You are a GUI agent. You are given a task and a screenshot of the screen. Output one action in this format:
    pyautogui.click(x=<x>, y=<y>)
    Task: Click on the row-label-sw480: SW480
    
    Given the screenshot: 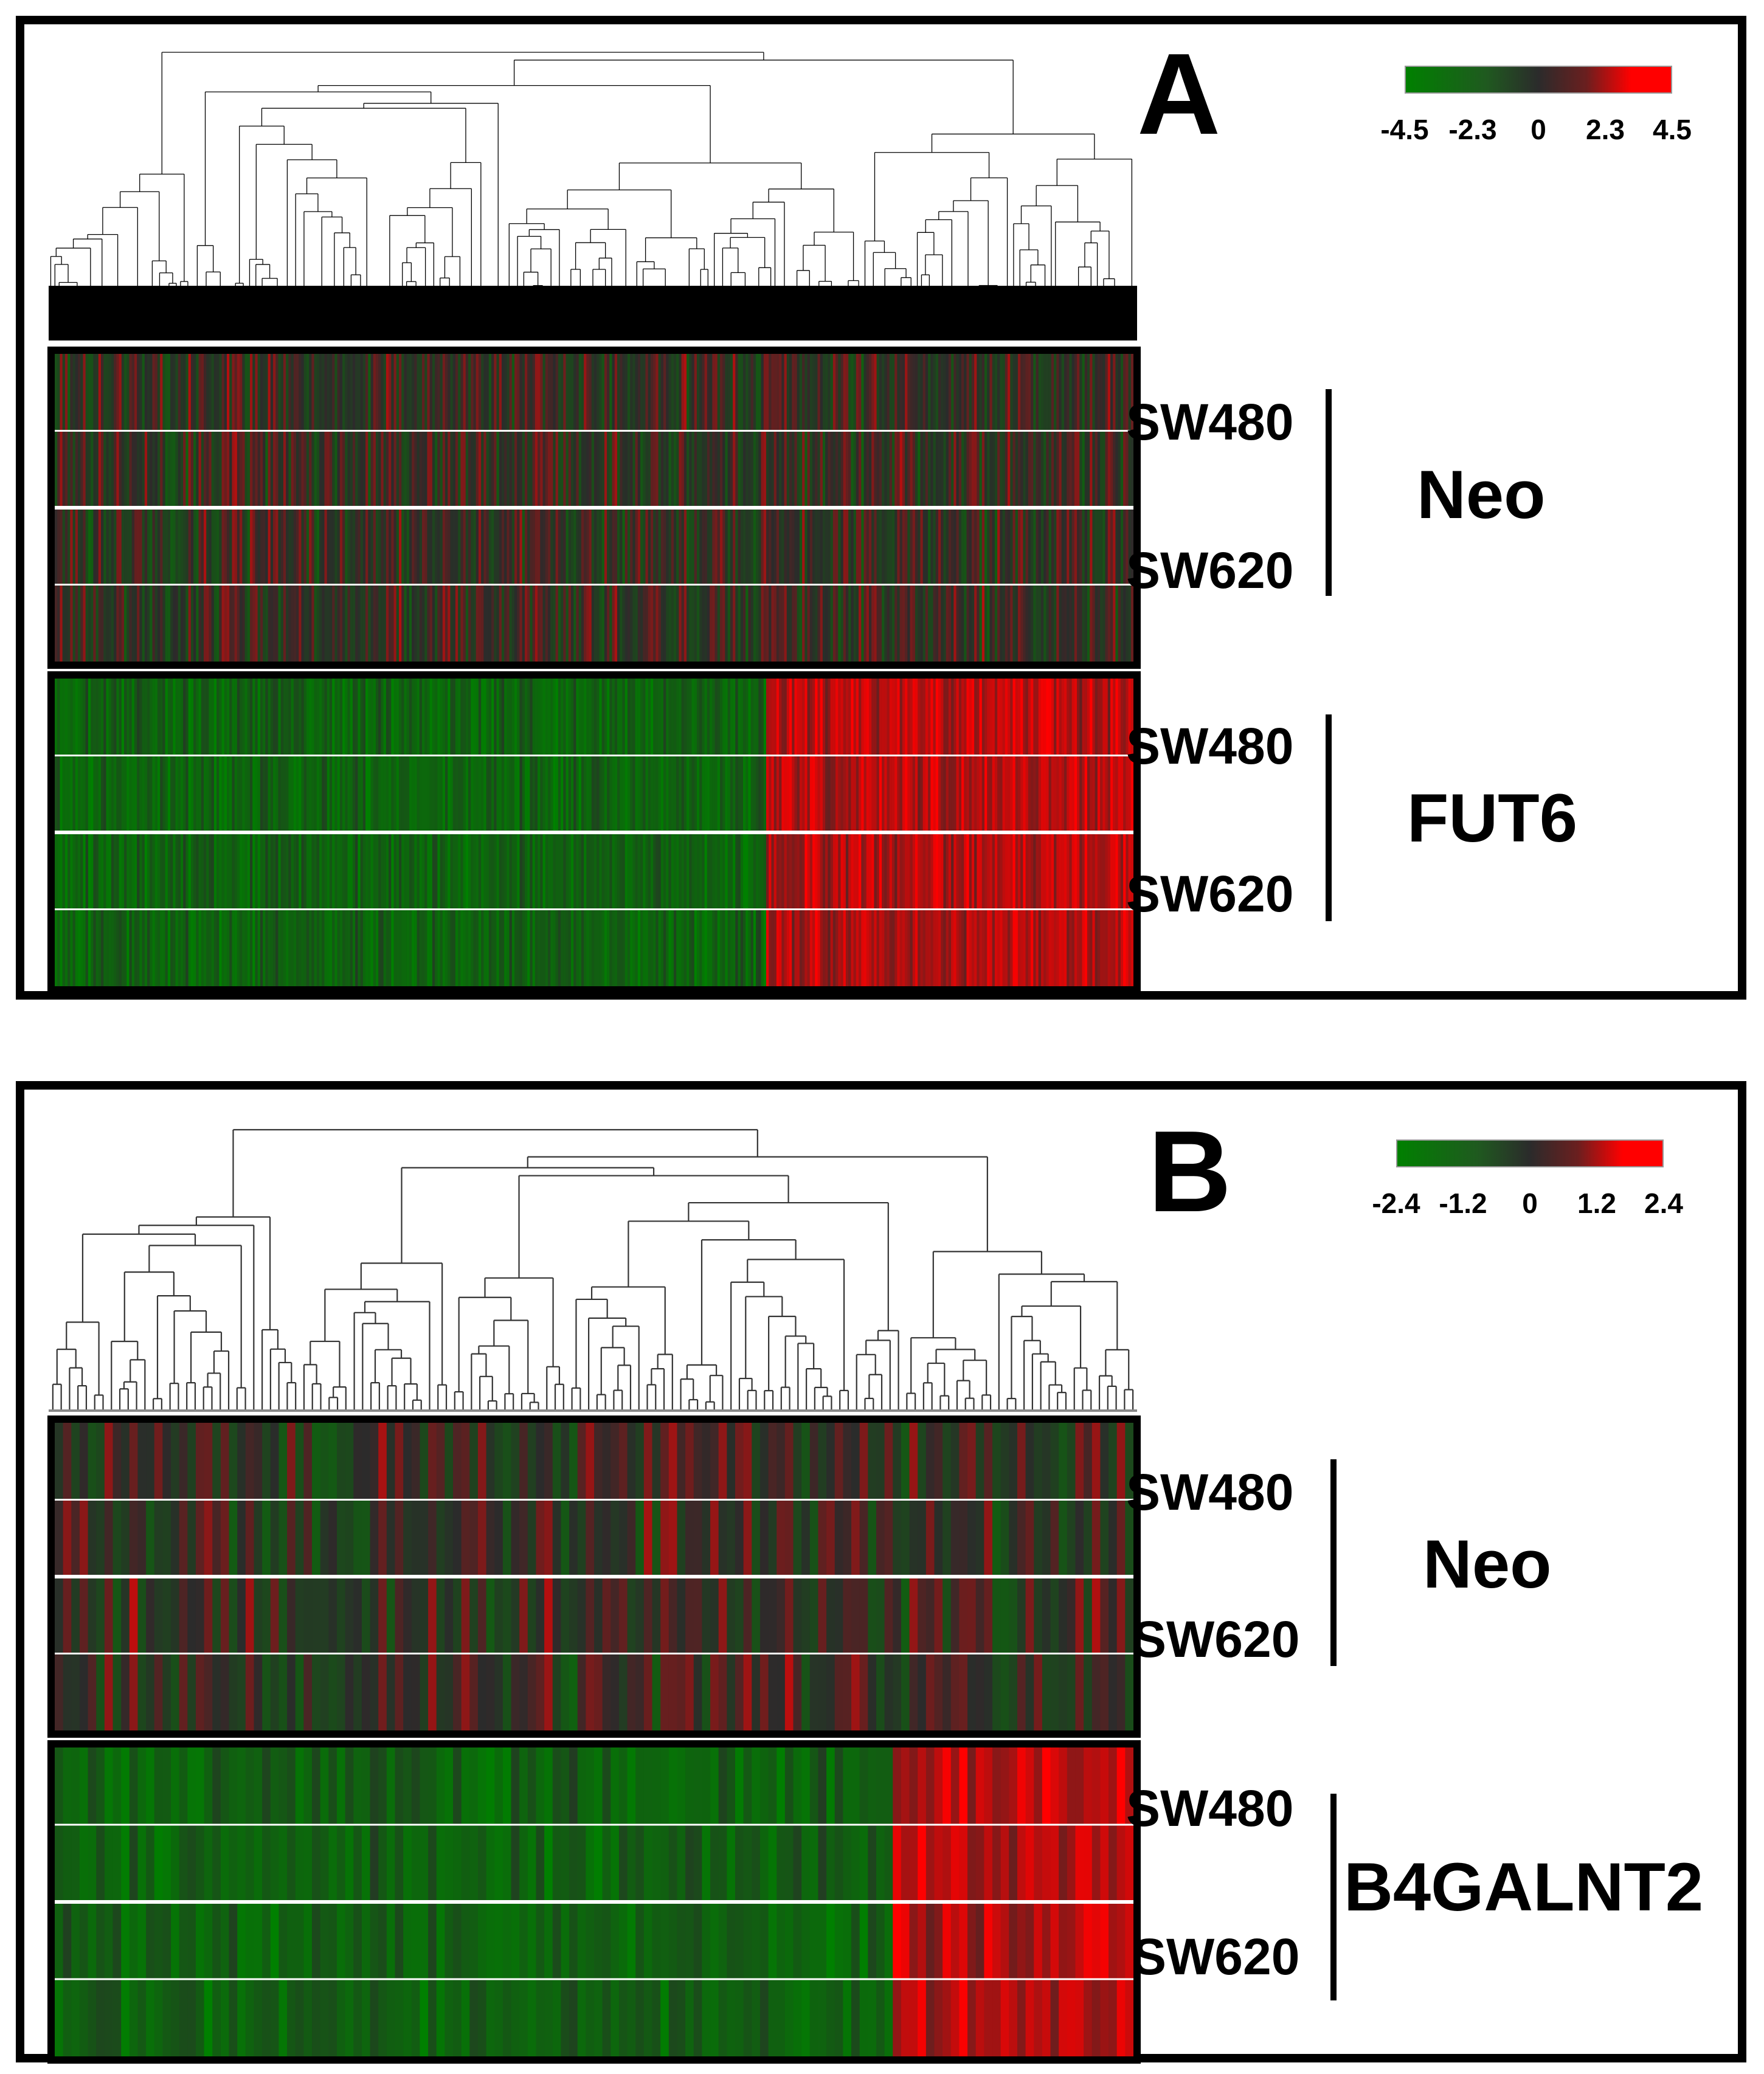 What is the action you would take?
    pyautogui.click(x=1210, y=746)
    